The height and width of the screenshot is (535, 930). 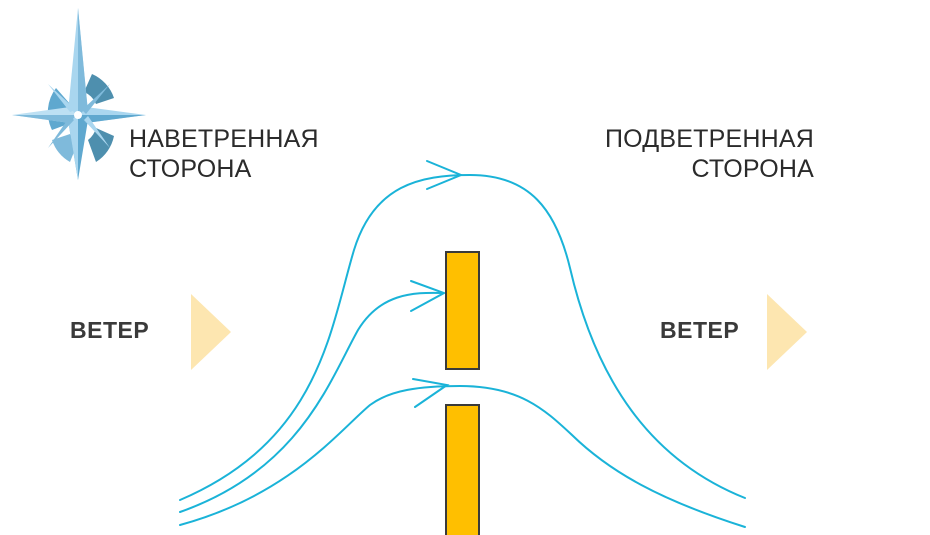 I want to click on leeward-side-label: ПОДВЕТРЕННАЯ СТОРОНА, so click(x=709, y=154).